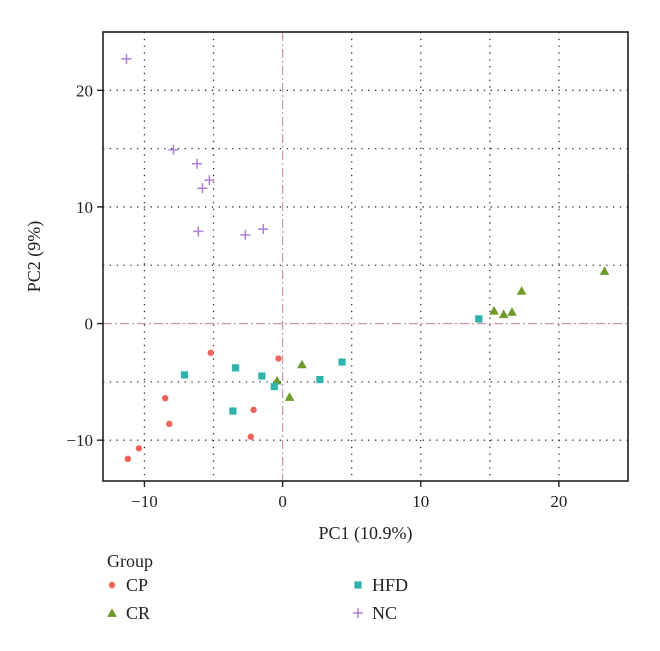 The height and width of the screenshot is (651, 660). Describe the element at coordinates (195, 146) in the screenshot. I see `series-nc` at that location.